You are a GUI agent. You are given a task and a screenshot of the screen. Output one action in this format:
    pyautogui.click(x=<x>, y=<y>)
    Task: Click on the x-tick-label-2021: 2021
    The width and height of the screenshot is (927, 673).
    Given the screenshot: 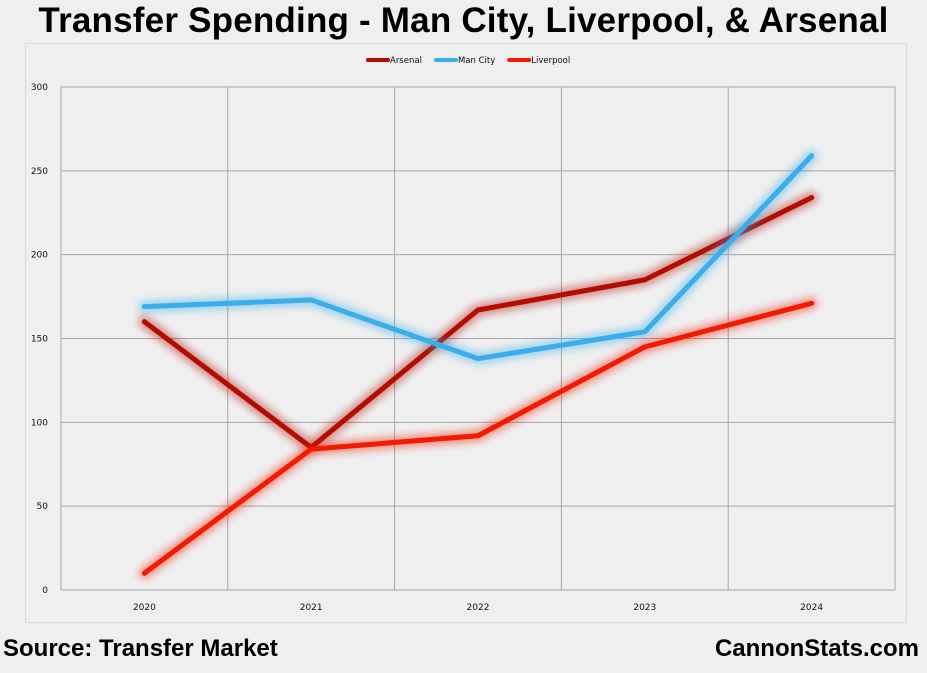 What is the action you would take?
    pyautogui.click(x=311, y=608)
    